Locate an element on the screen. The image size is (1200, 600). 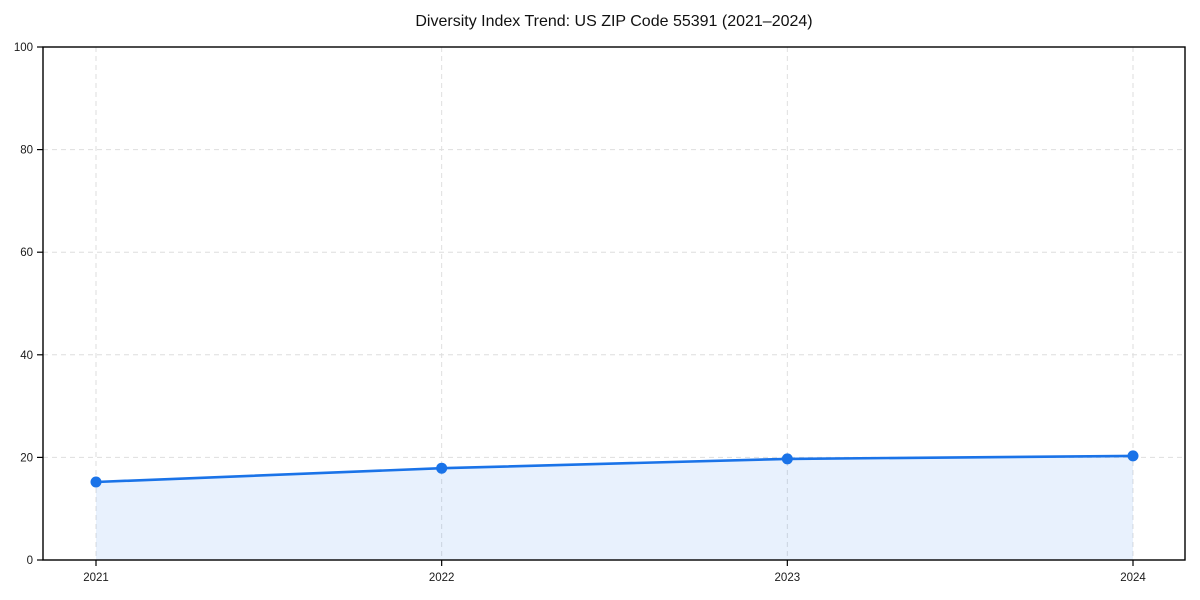
y-tick-label: 100 is located at coordinates (23, 48).